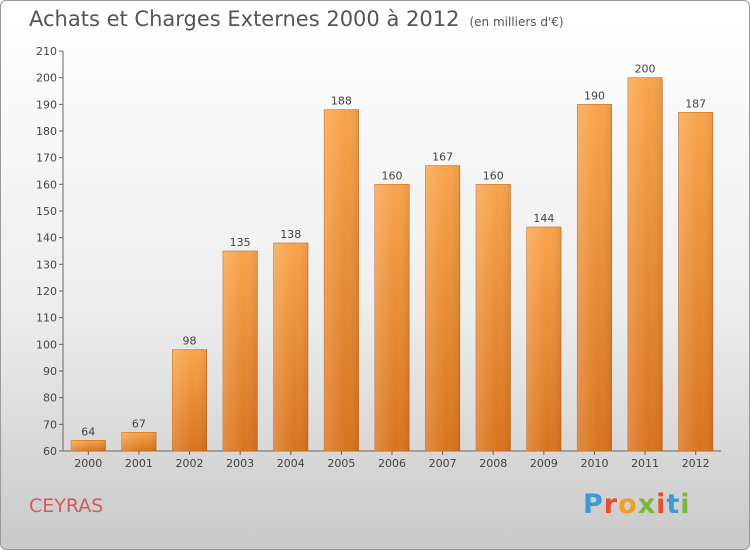 This screenshot has width=750, height=550. Describe the element at coordinates (50, 424) in the screenshot. I see `y-tick-label: 70` at that location.